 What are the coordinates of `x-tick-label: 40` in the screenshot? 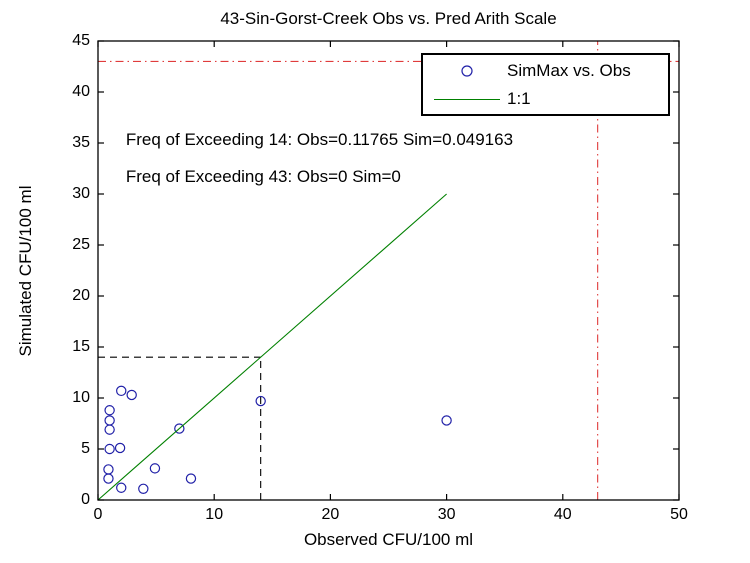 It's located at (562, 514).